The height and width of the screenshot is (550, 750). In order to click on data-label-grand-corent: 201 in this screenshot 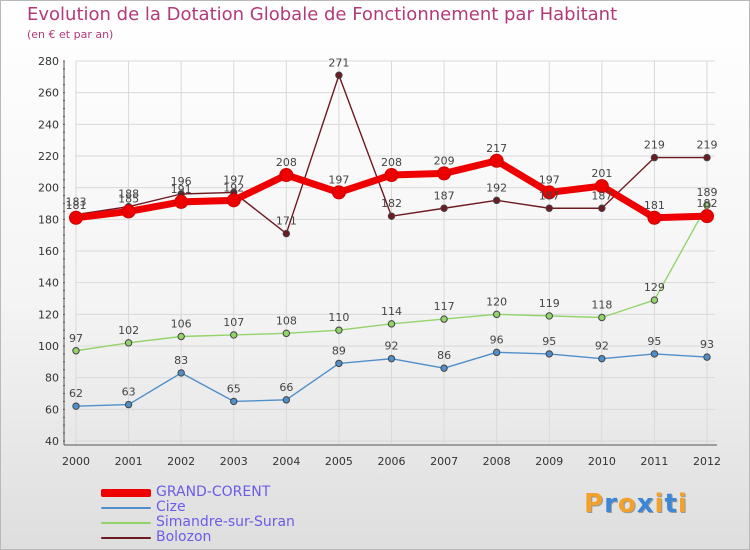, I will do `click(601, 173)`.